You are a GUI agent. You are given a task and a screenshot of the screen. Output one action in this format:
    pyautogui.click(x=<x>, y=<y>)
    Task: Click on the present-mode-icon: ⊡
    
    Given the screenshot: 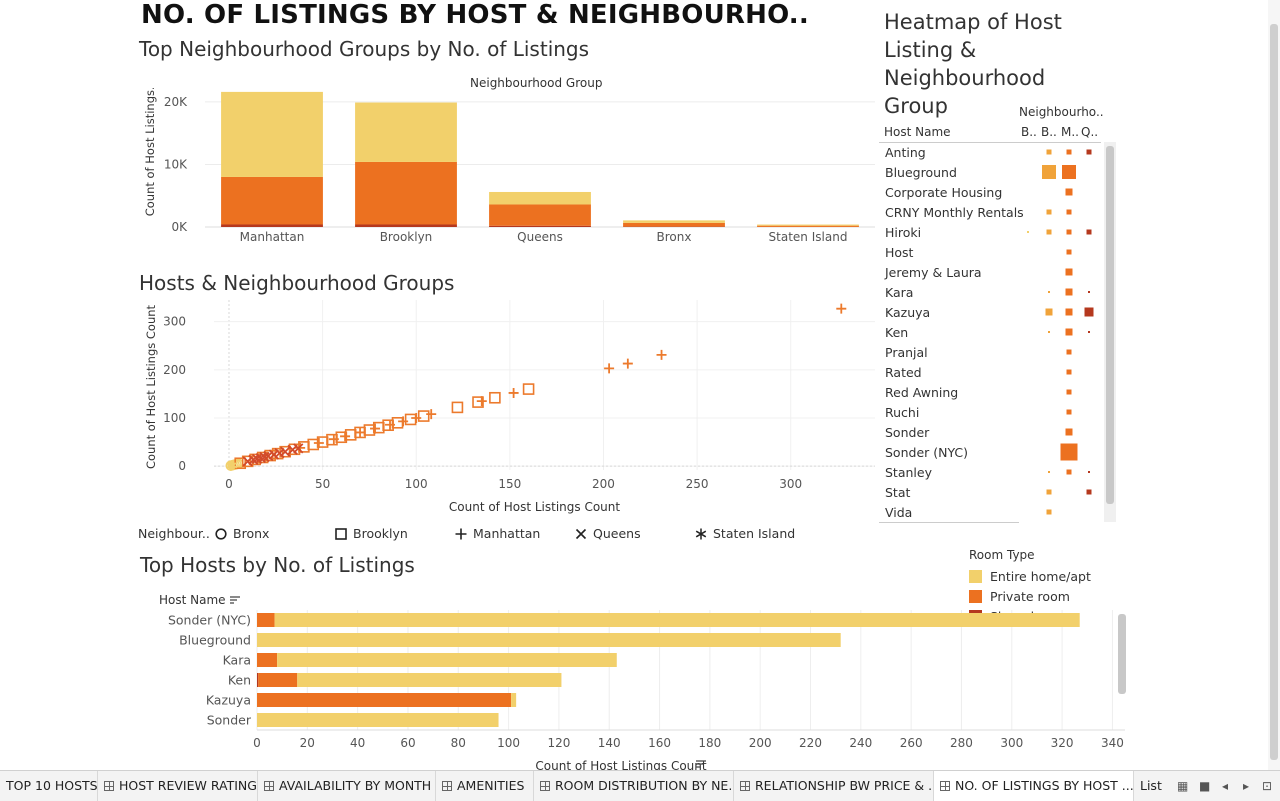 What is the action you would take?
    pyautogui.click(x=1267, y=786)
    